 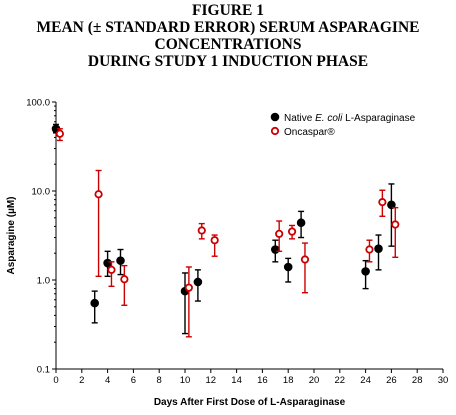 I want to click on x-tick-label: 20, so click(x=314, y=380).